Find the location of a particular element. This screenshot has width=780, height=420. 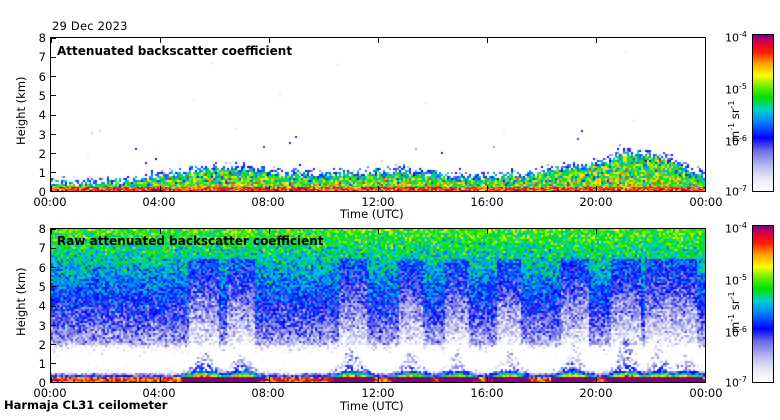

y-tick-top-4: 4 is located at coordinates (42, 115).